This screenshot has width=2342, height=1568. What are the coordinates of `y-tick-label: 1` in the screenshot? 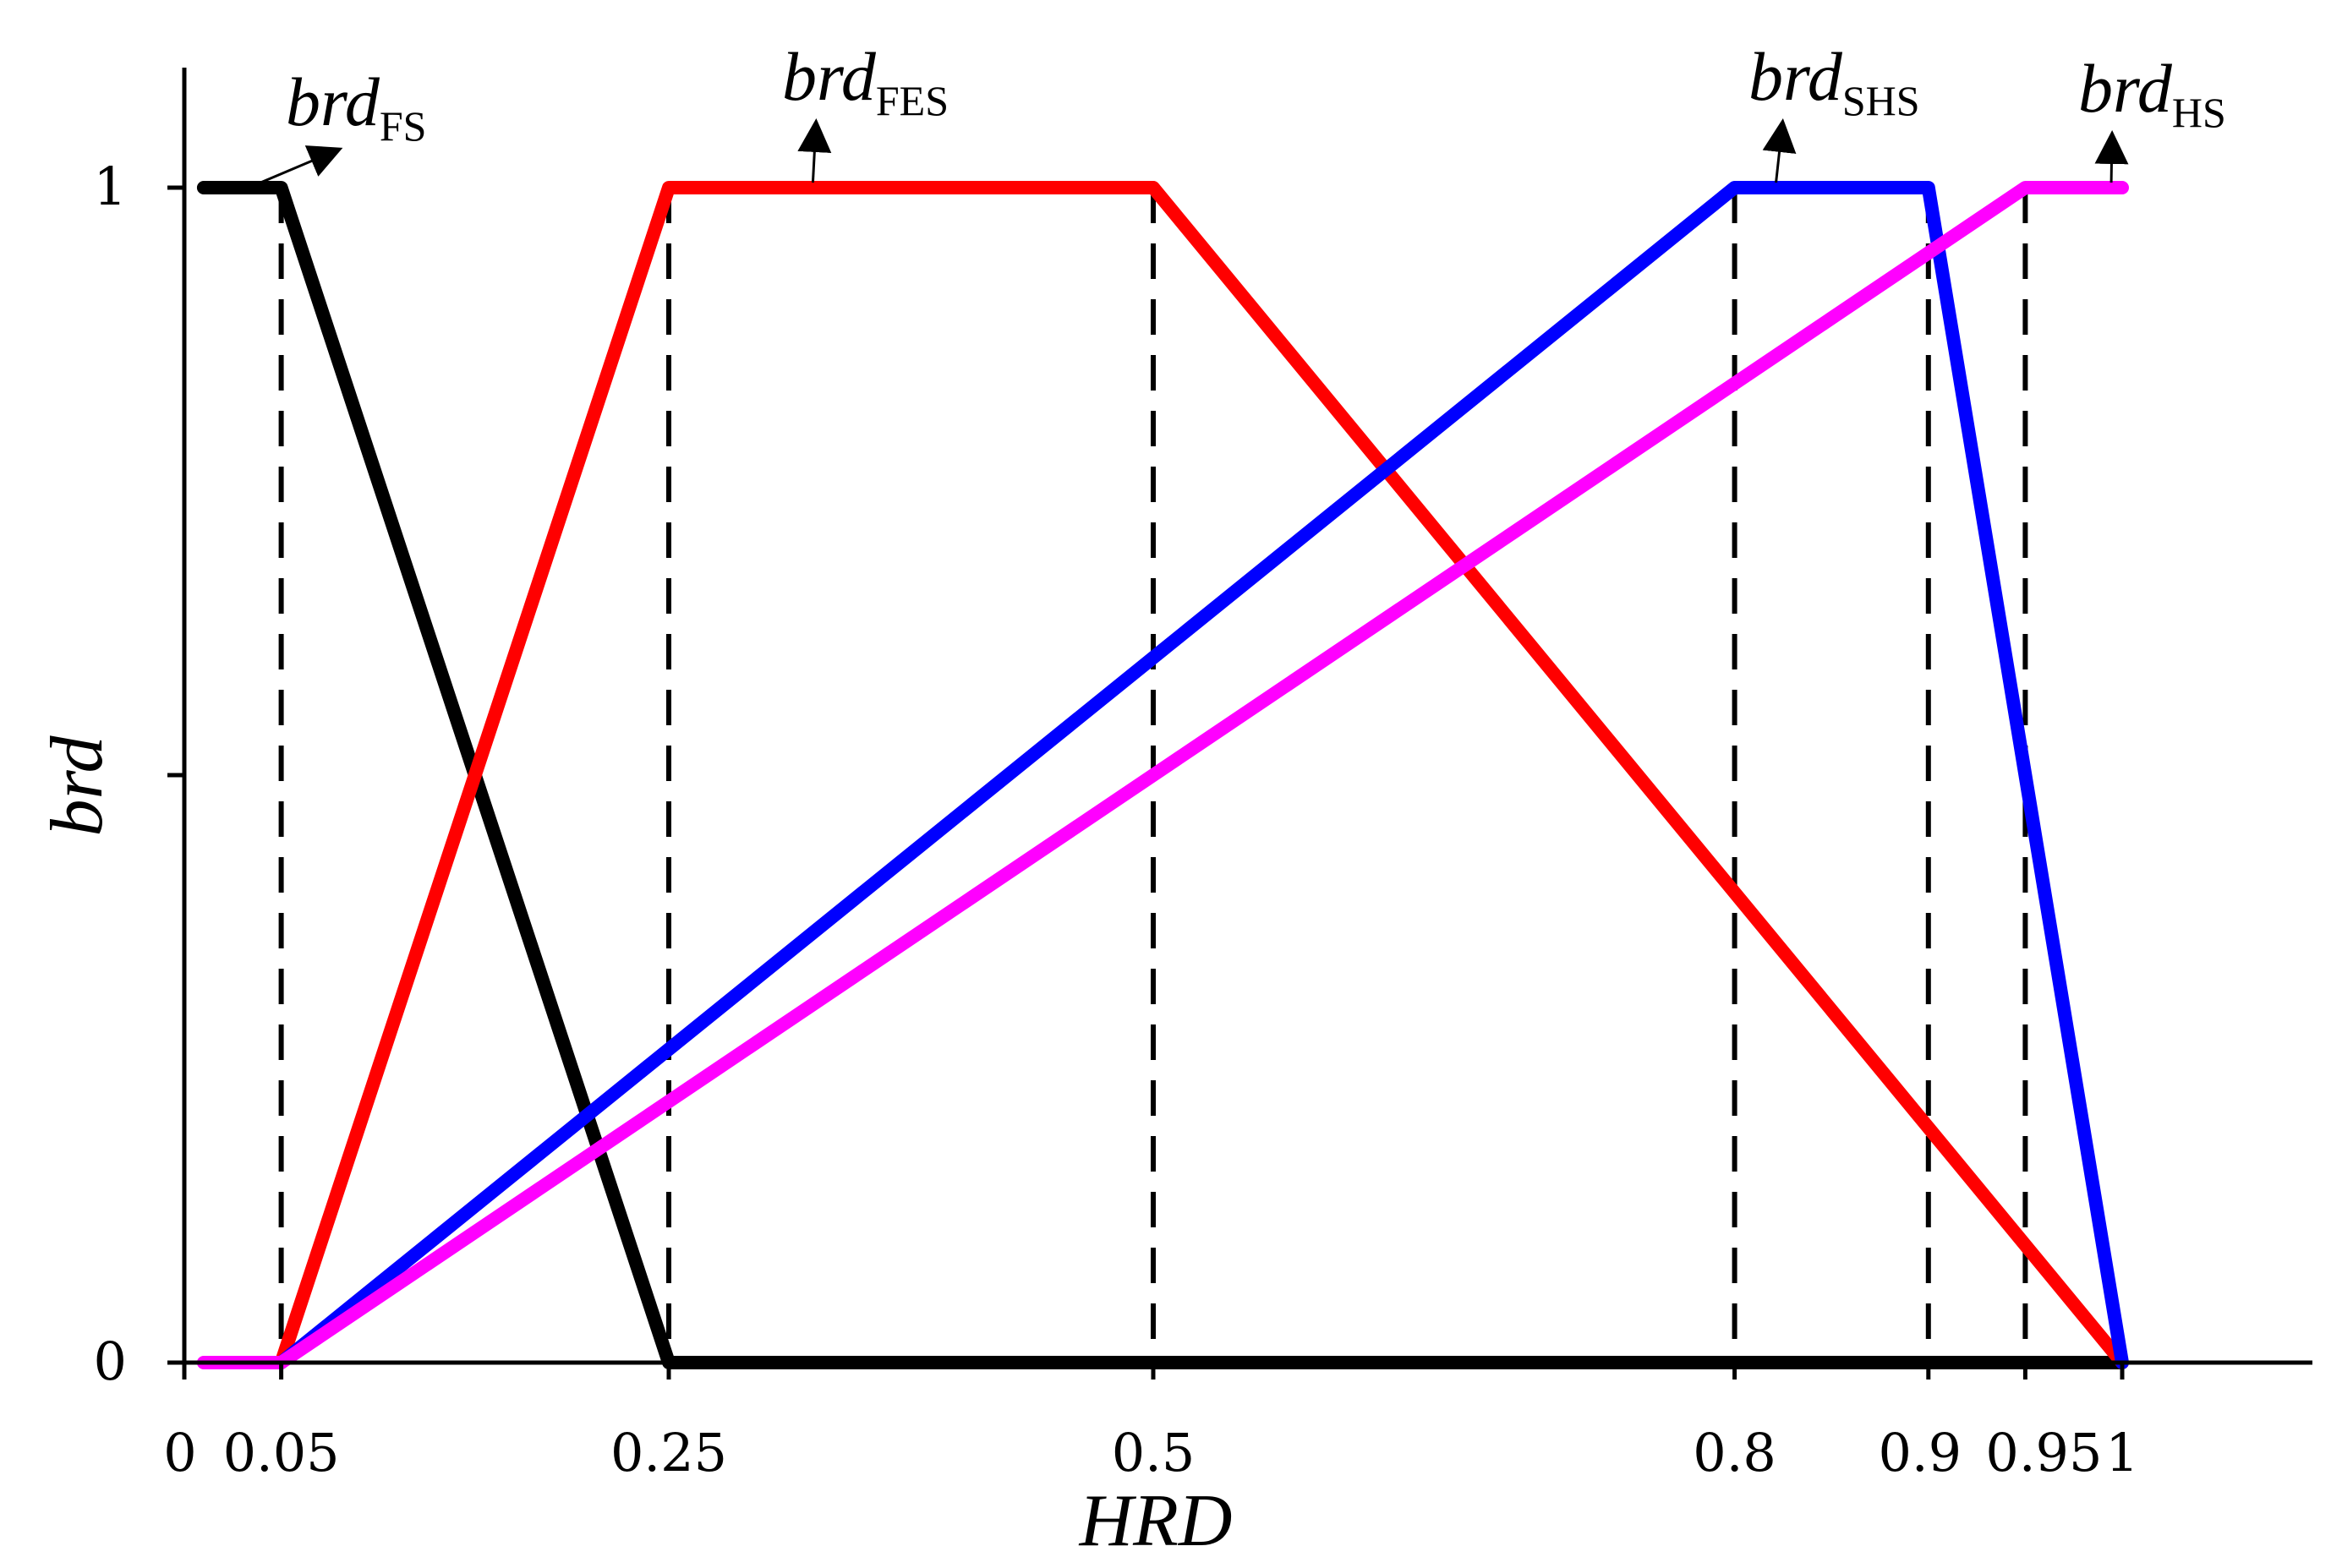 It's located at (110, 186).